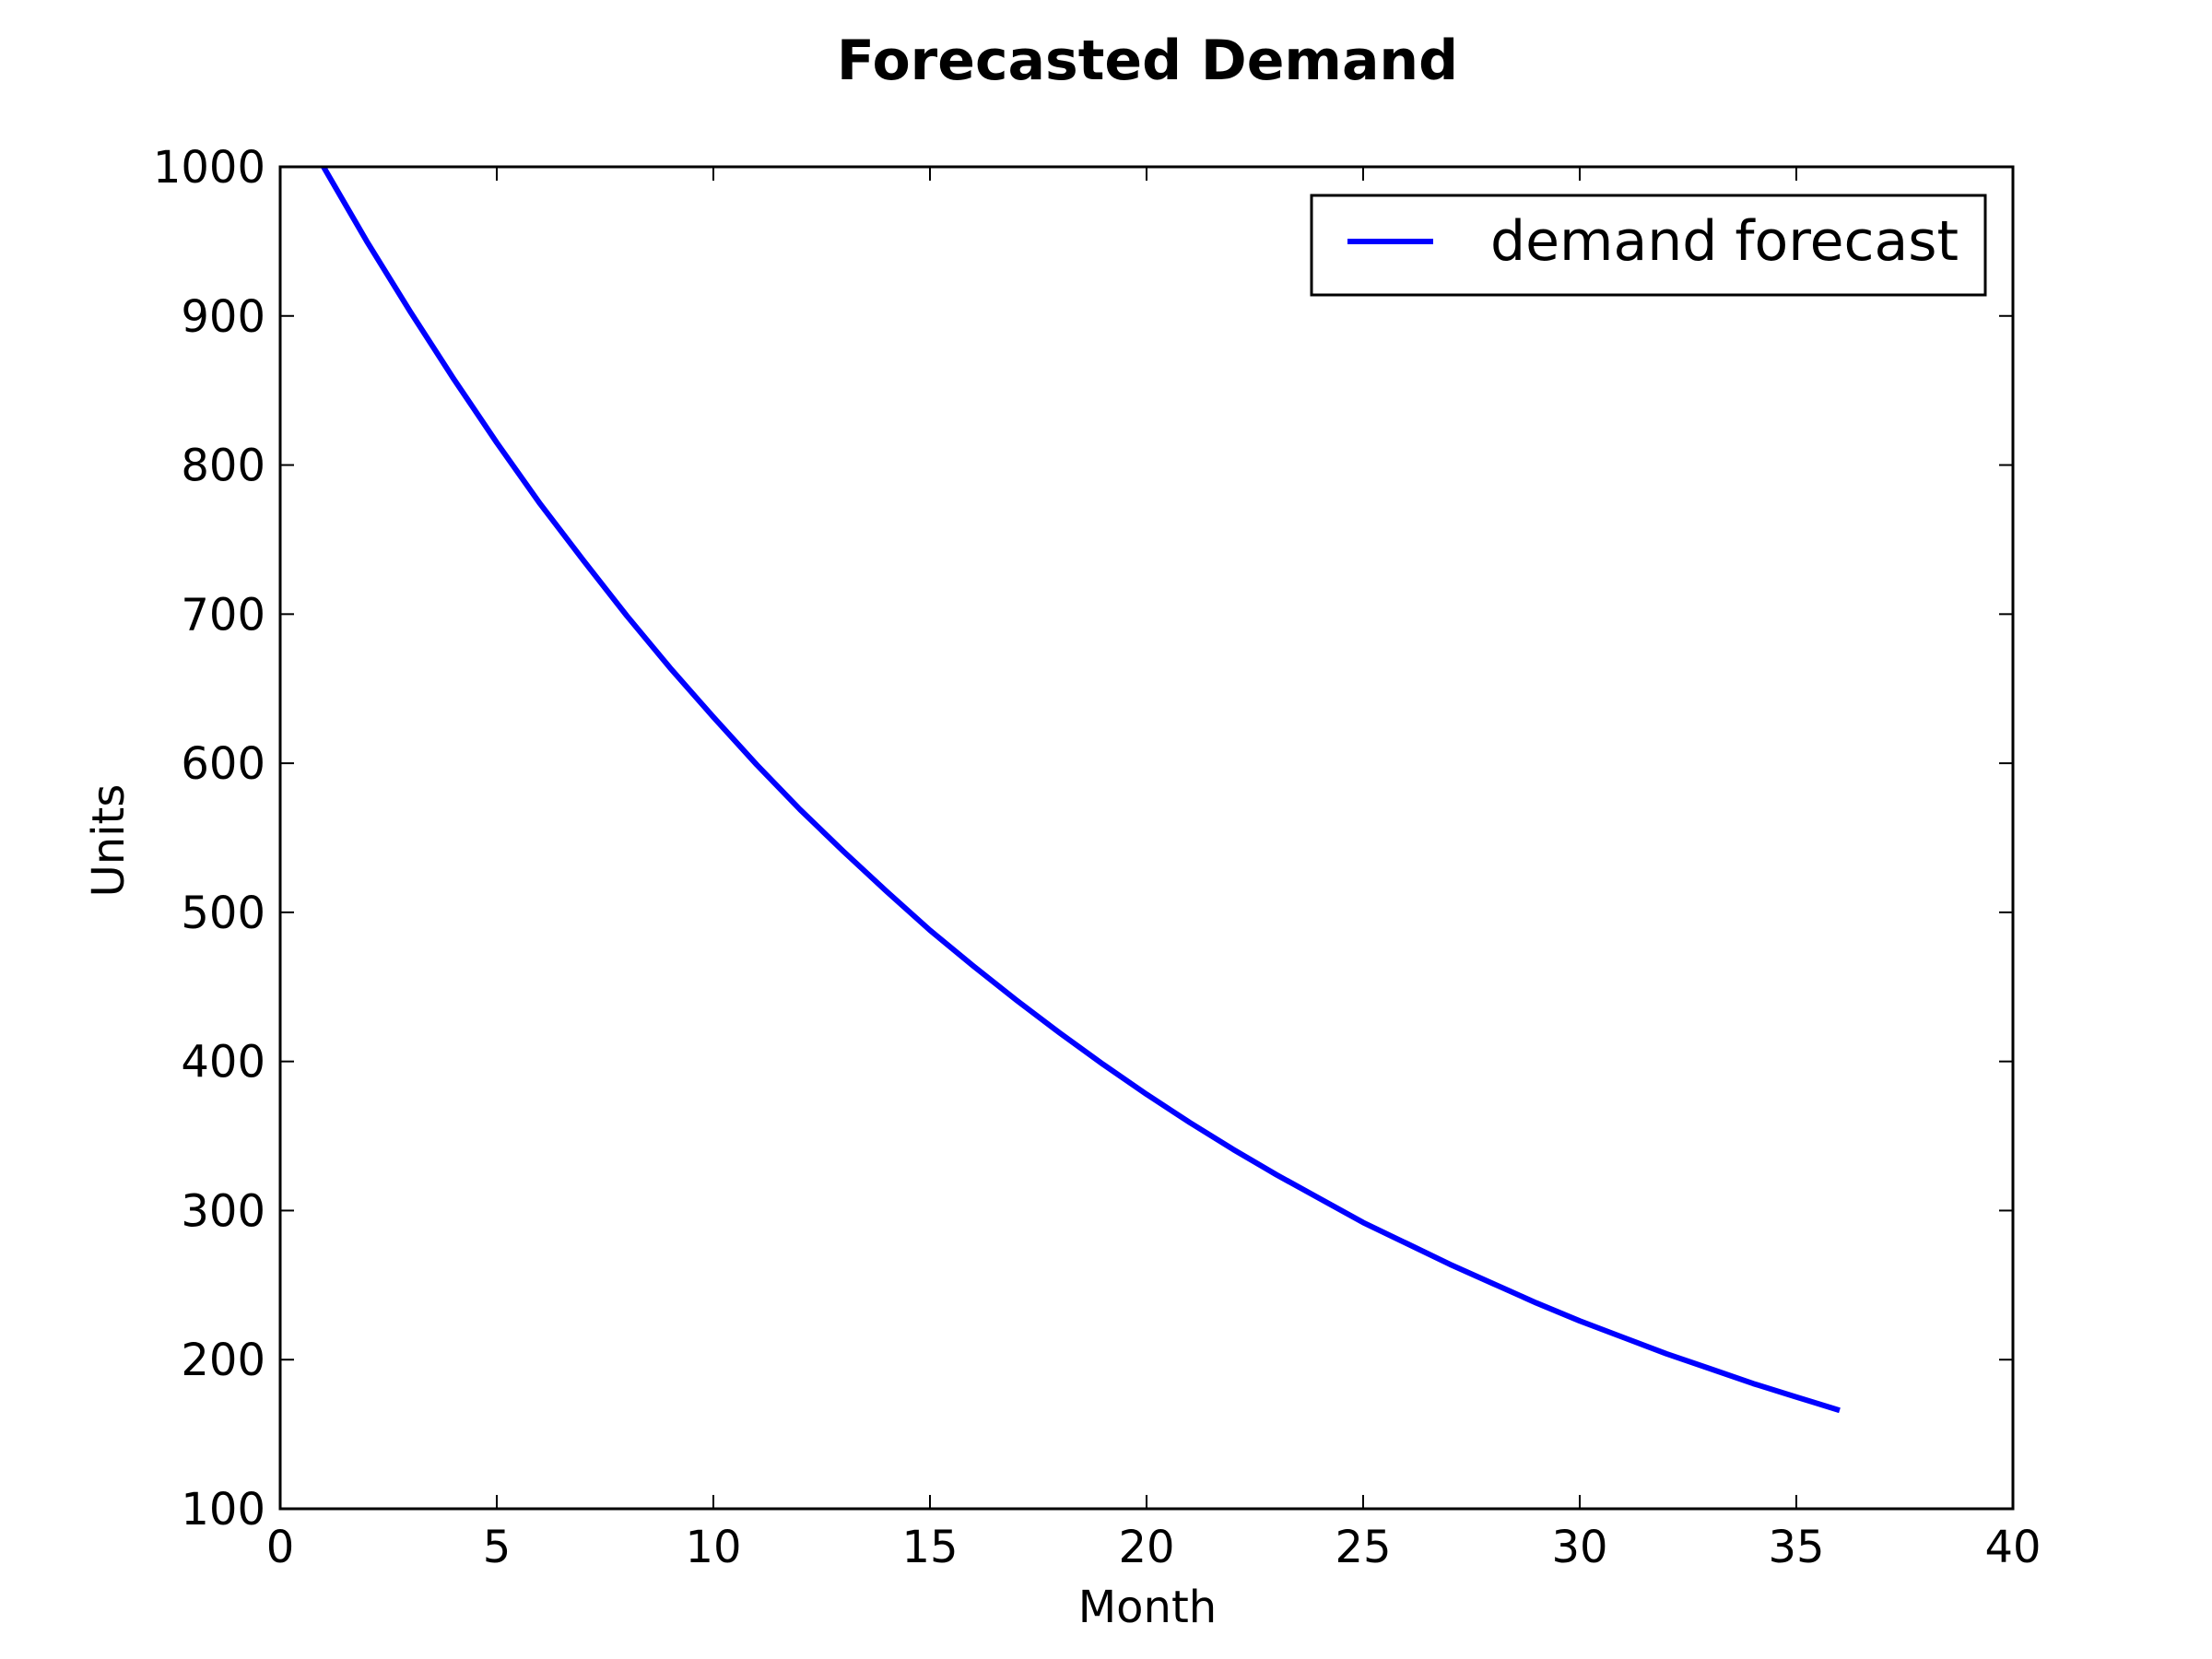 This screenshot has width=2212, height=1659. What do you see at coordinates (1147, 1607) in the screenshot?
I see `x-axis-label: Month` at bounding box center [1147, 1607].